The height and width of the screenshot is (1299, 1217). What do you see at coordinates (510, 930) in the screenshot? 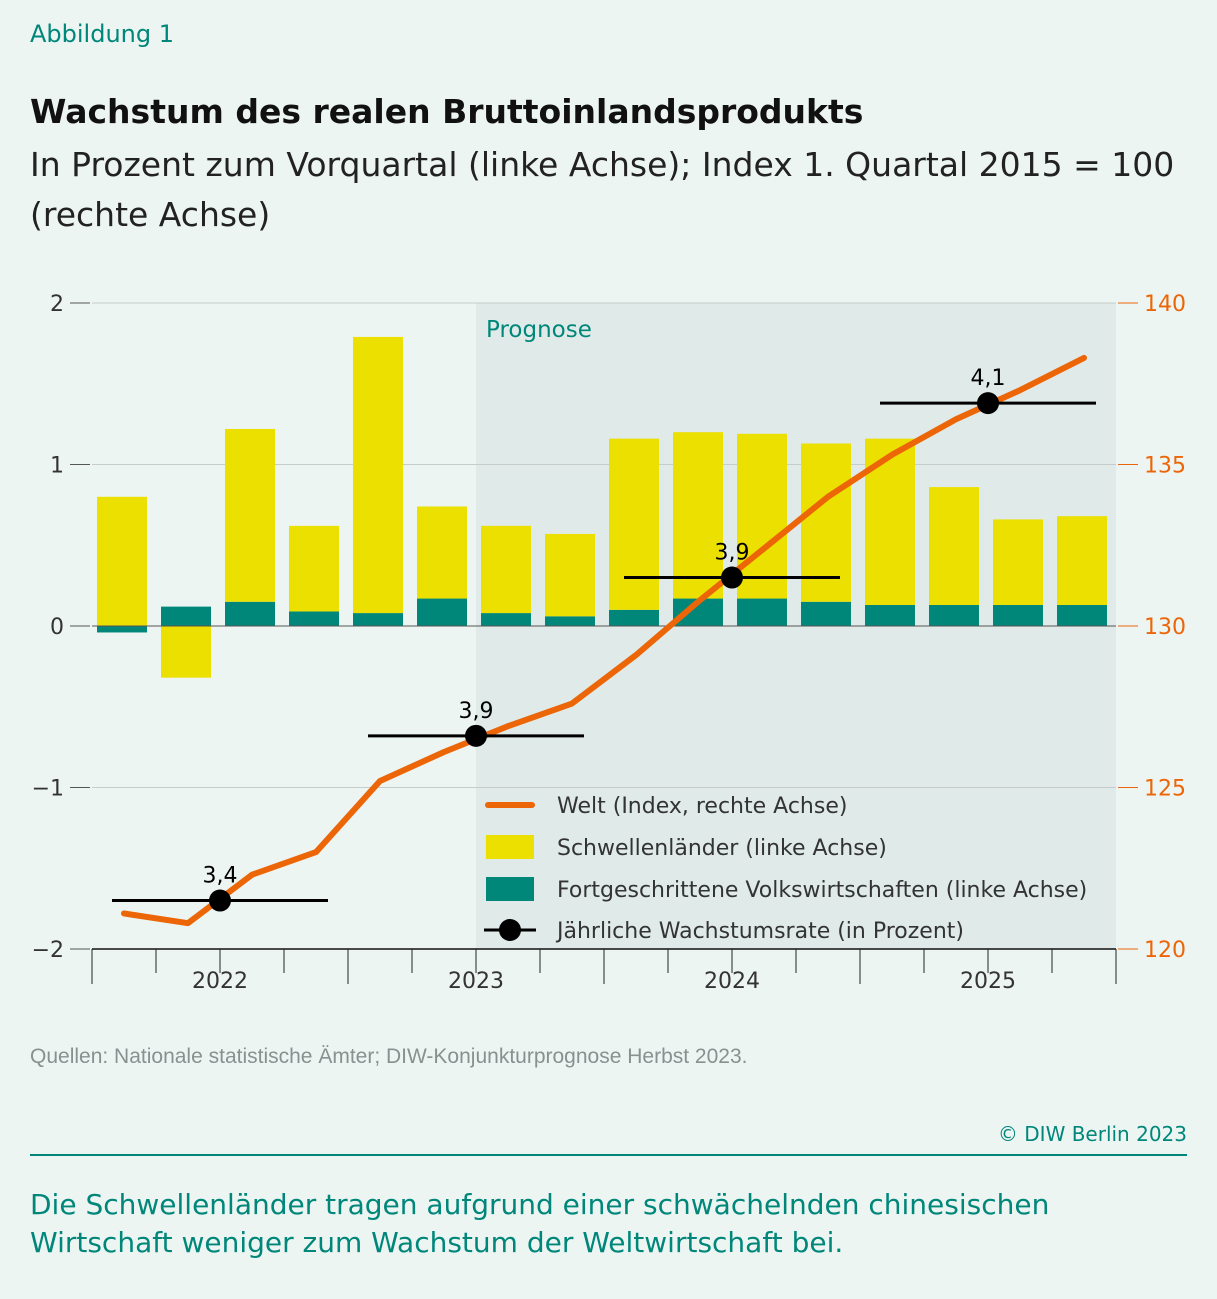
I see `legend-annual-dot` at bounding box center [510, 930].